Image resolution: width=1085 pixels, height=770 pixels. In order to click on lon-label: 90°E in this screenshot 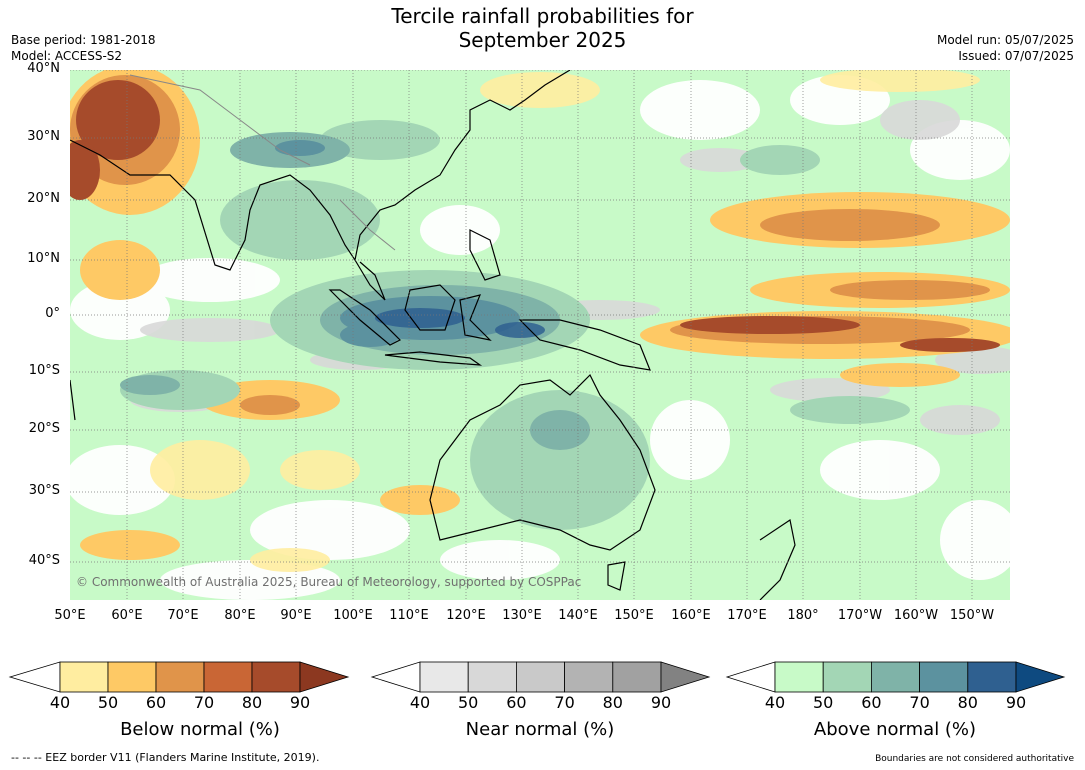, I will do `click(296, 615)`.